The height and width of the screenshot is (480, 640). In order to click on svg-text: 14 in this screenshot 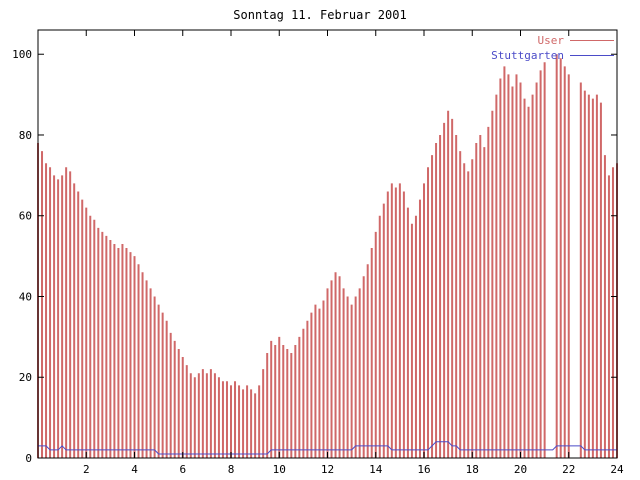, I will do `click(376, 469)`.